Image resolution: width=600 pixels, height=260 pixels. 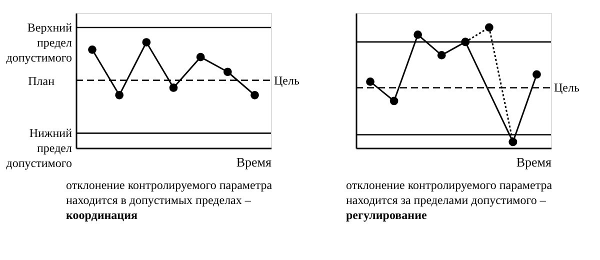 What do you see at coordinates (387, 215) in the screenshot?
I see `text: регулирование` at bounding box center [387, 215].